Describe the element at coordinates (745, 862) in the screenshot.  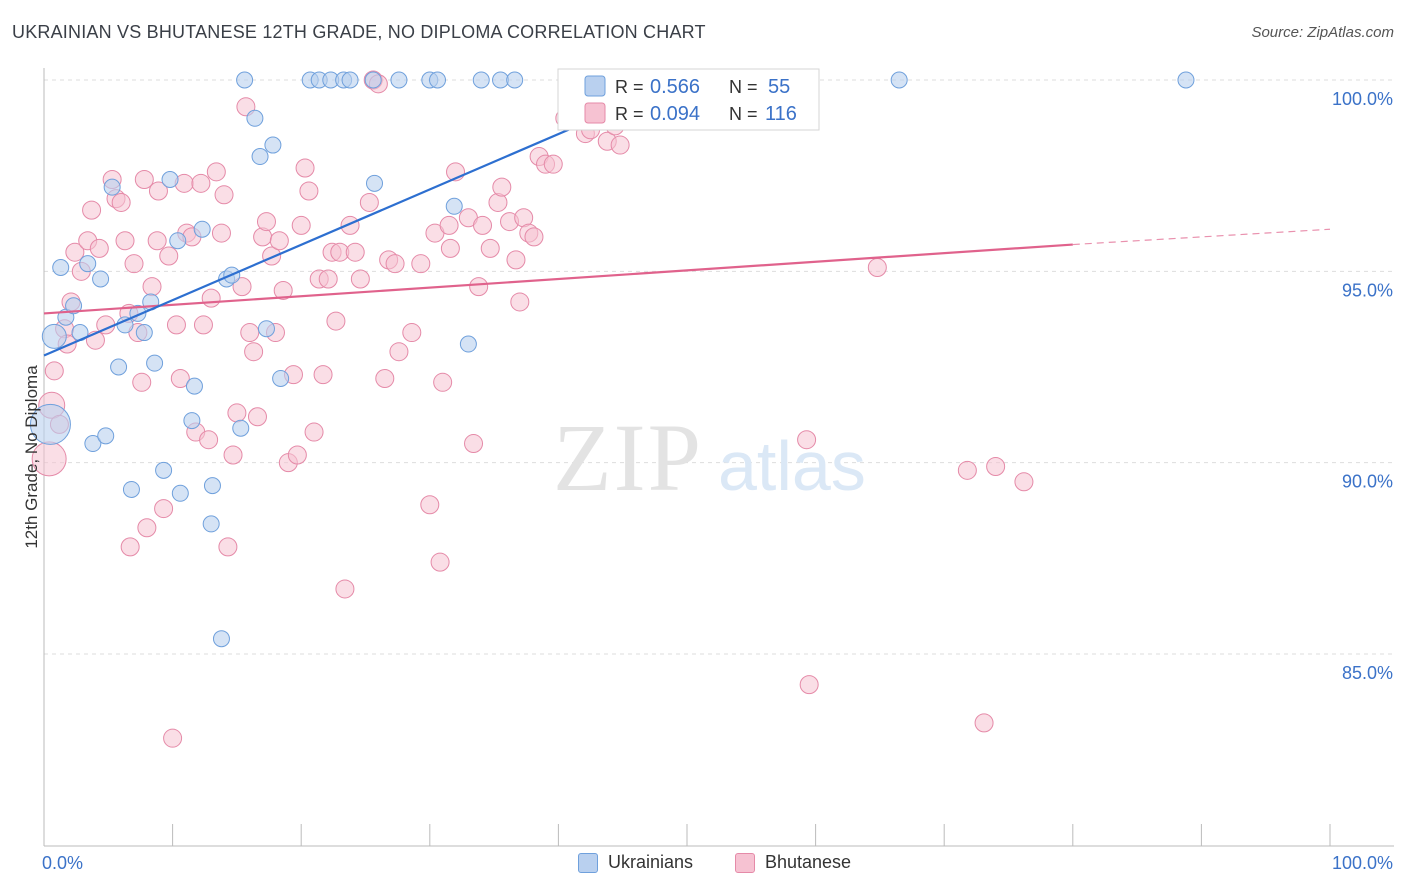
I see `bhutanese-swatch` at that location.